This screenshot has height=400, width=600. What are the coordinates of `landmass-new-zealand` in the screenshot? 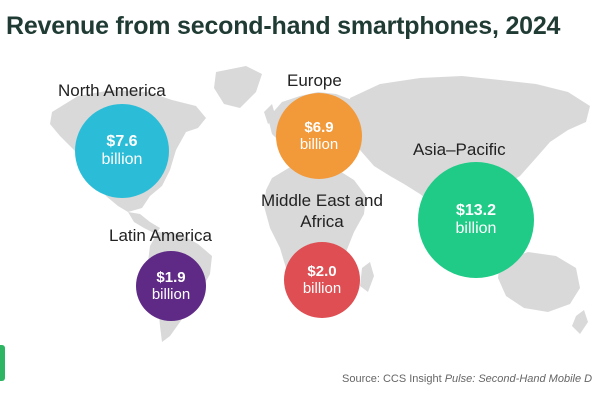 It's located at (580, 322).